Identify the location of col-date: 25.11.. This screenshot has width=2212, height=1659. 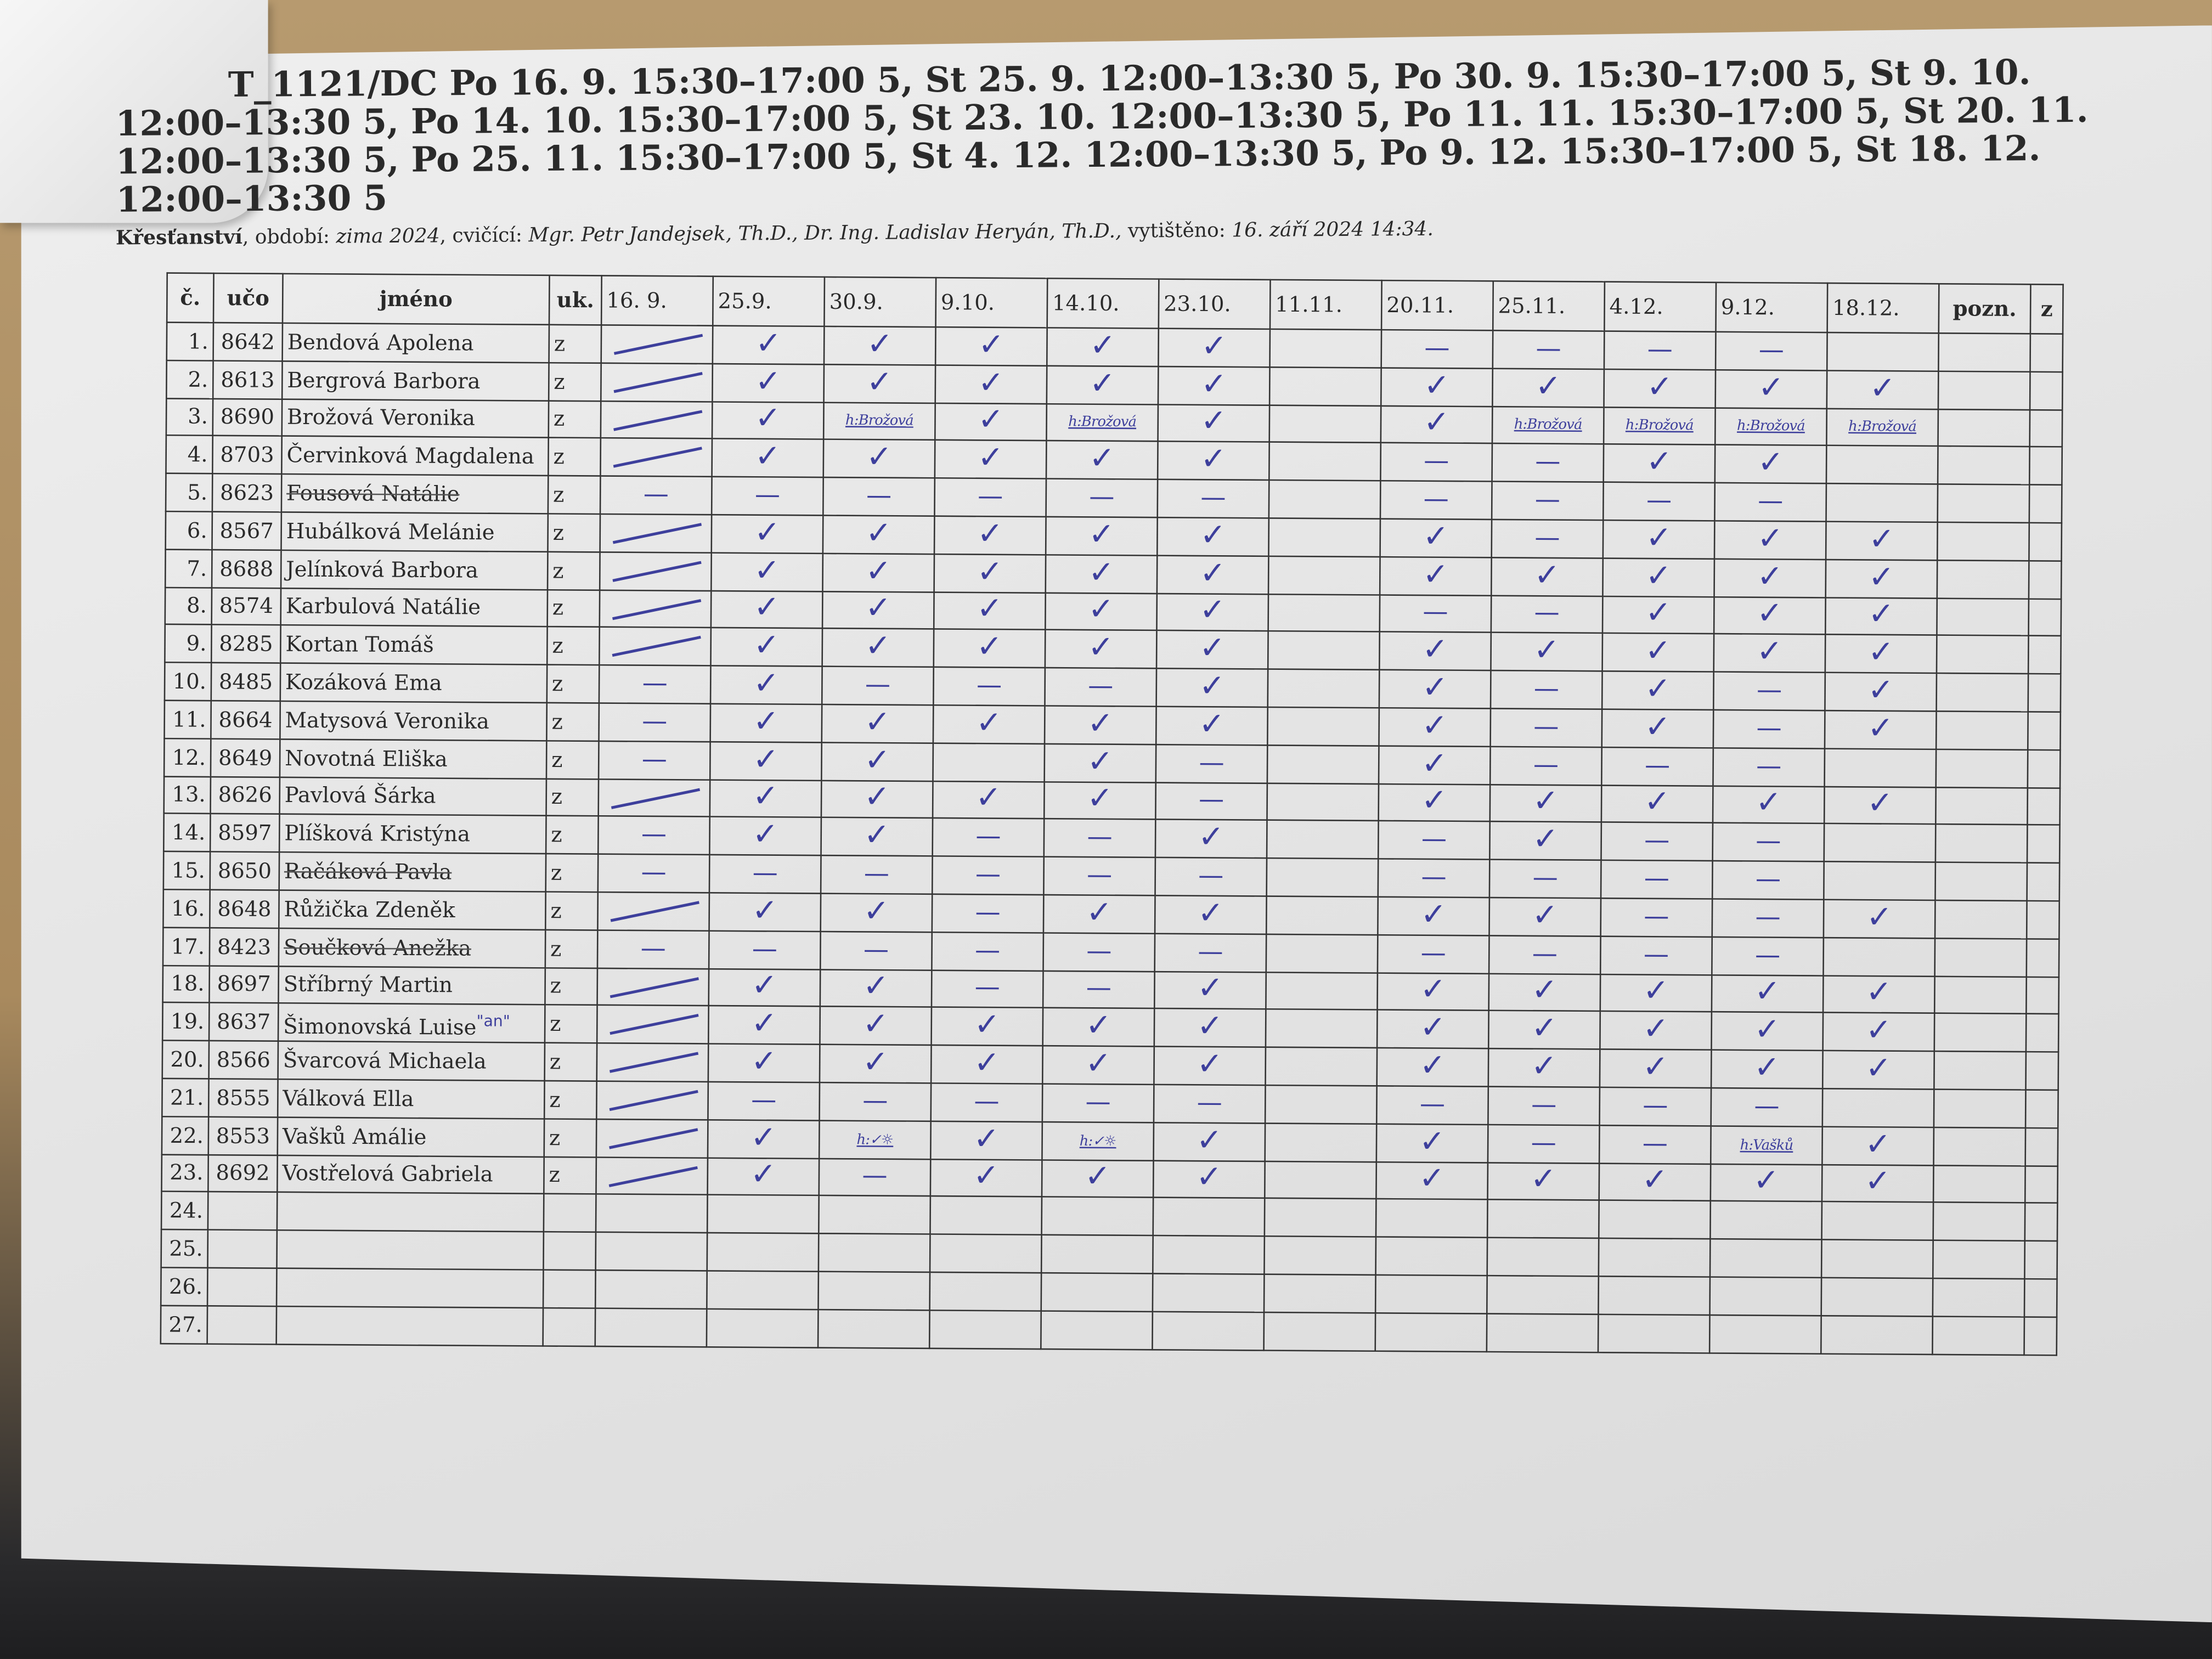
(1549, 306).